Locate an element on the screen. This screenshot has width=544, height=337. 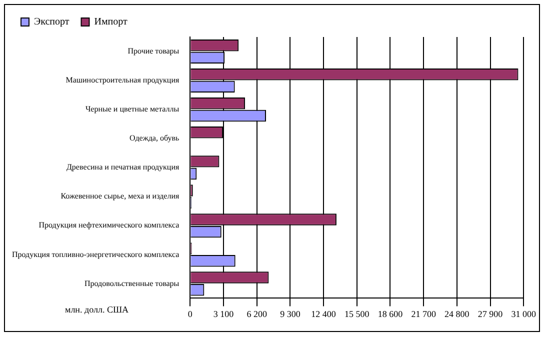
x-tick-label: 18 600 is located at coordinates (391, 313).